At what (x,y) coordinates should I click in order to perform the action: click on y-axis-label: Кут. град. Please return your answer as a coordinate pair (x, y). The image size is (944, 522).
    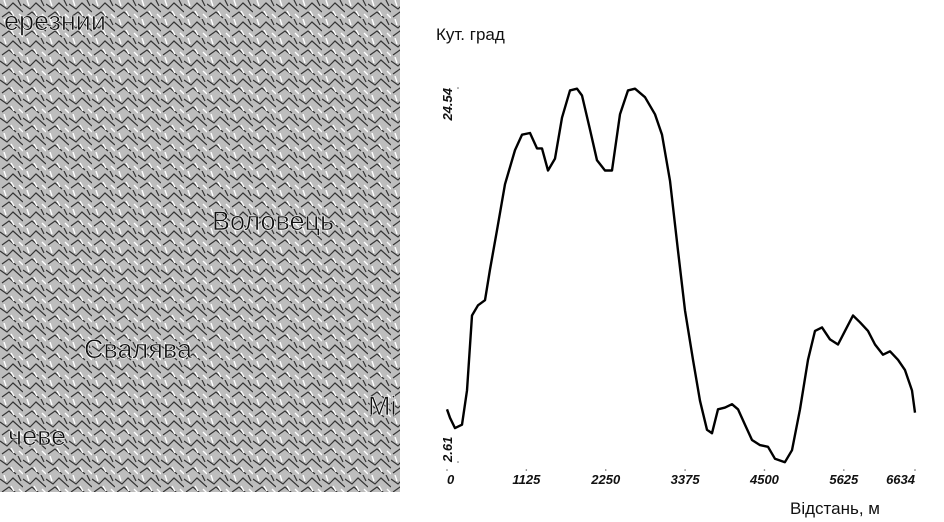
    Looking at the image, I should click on (470, 34).